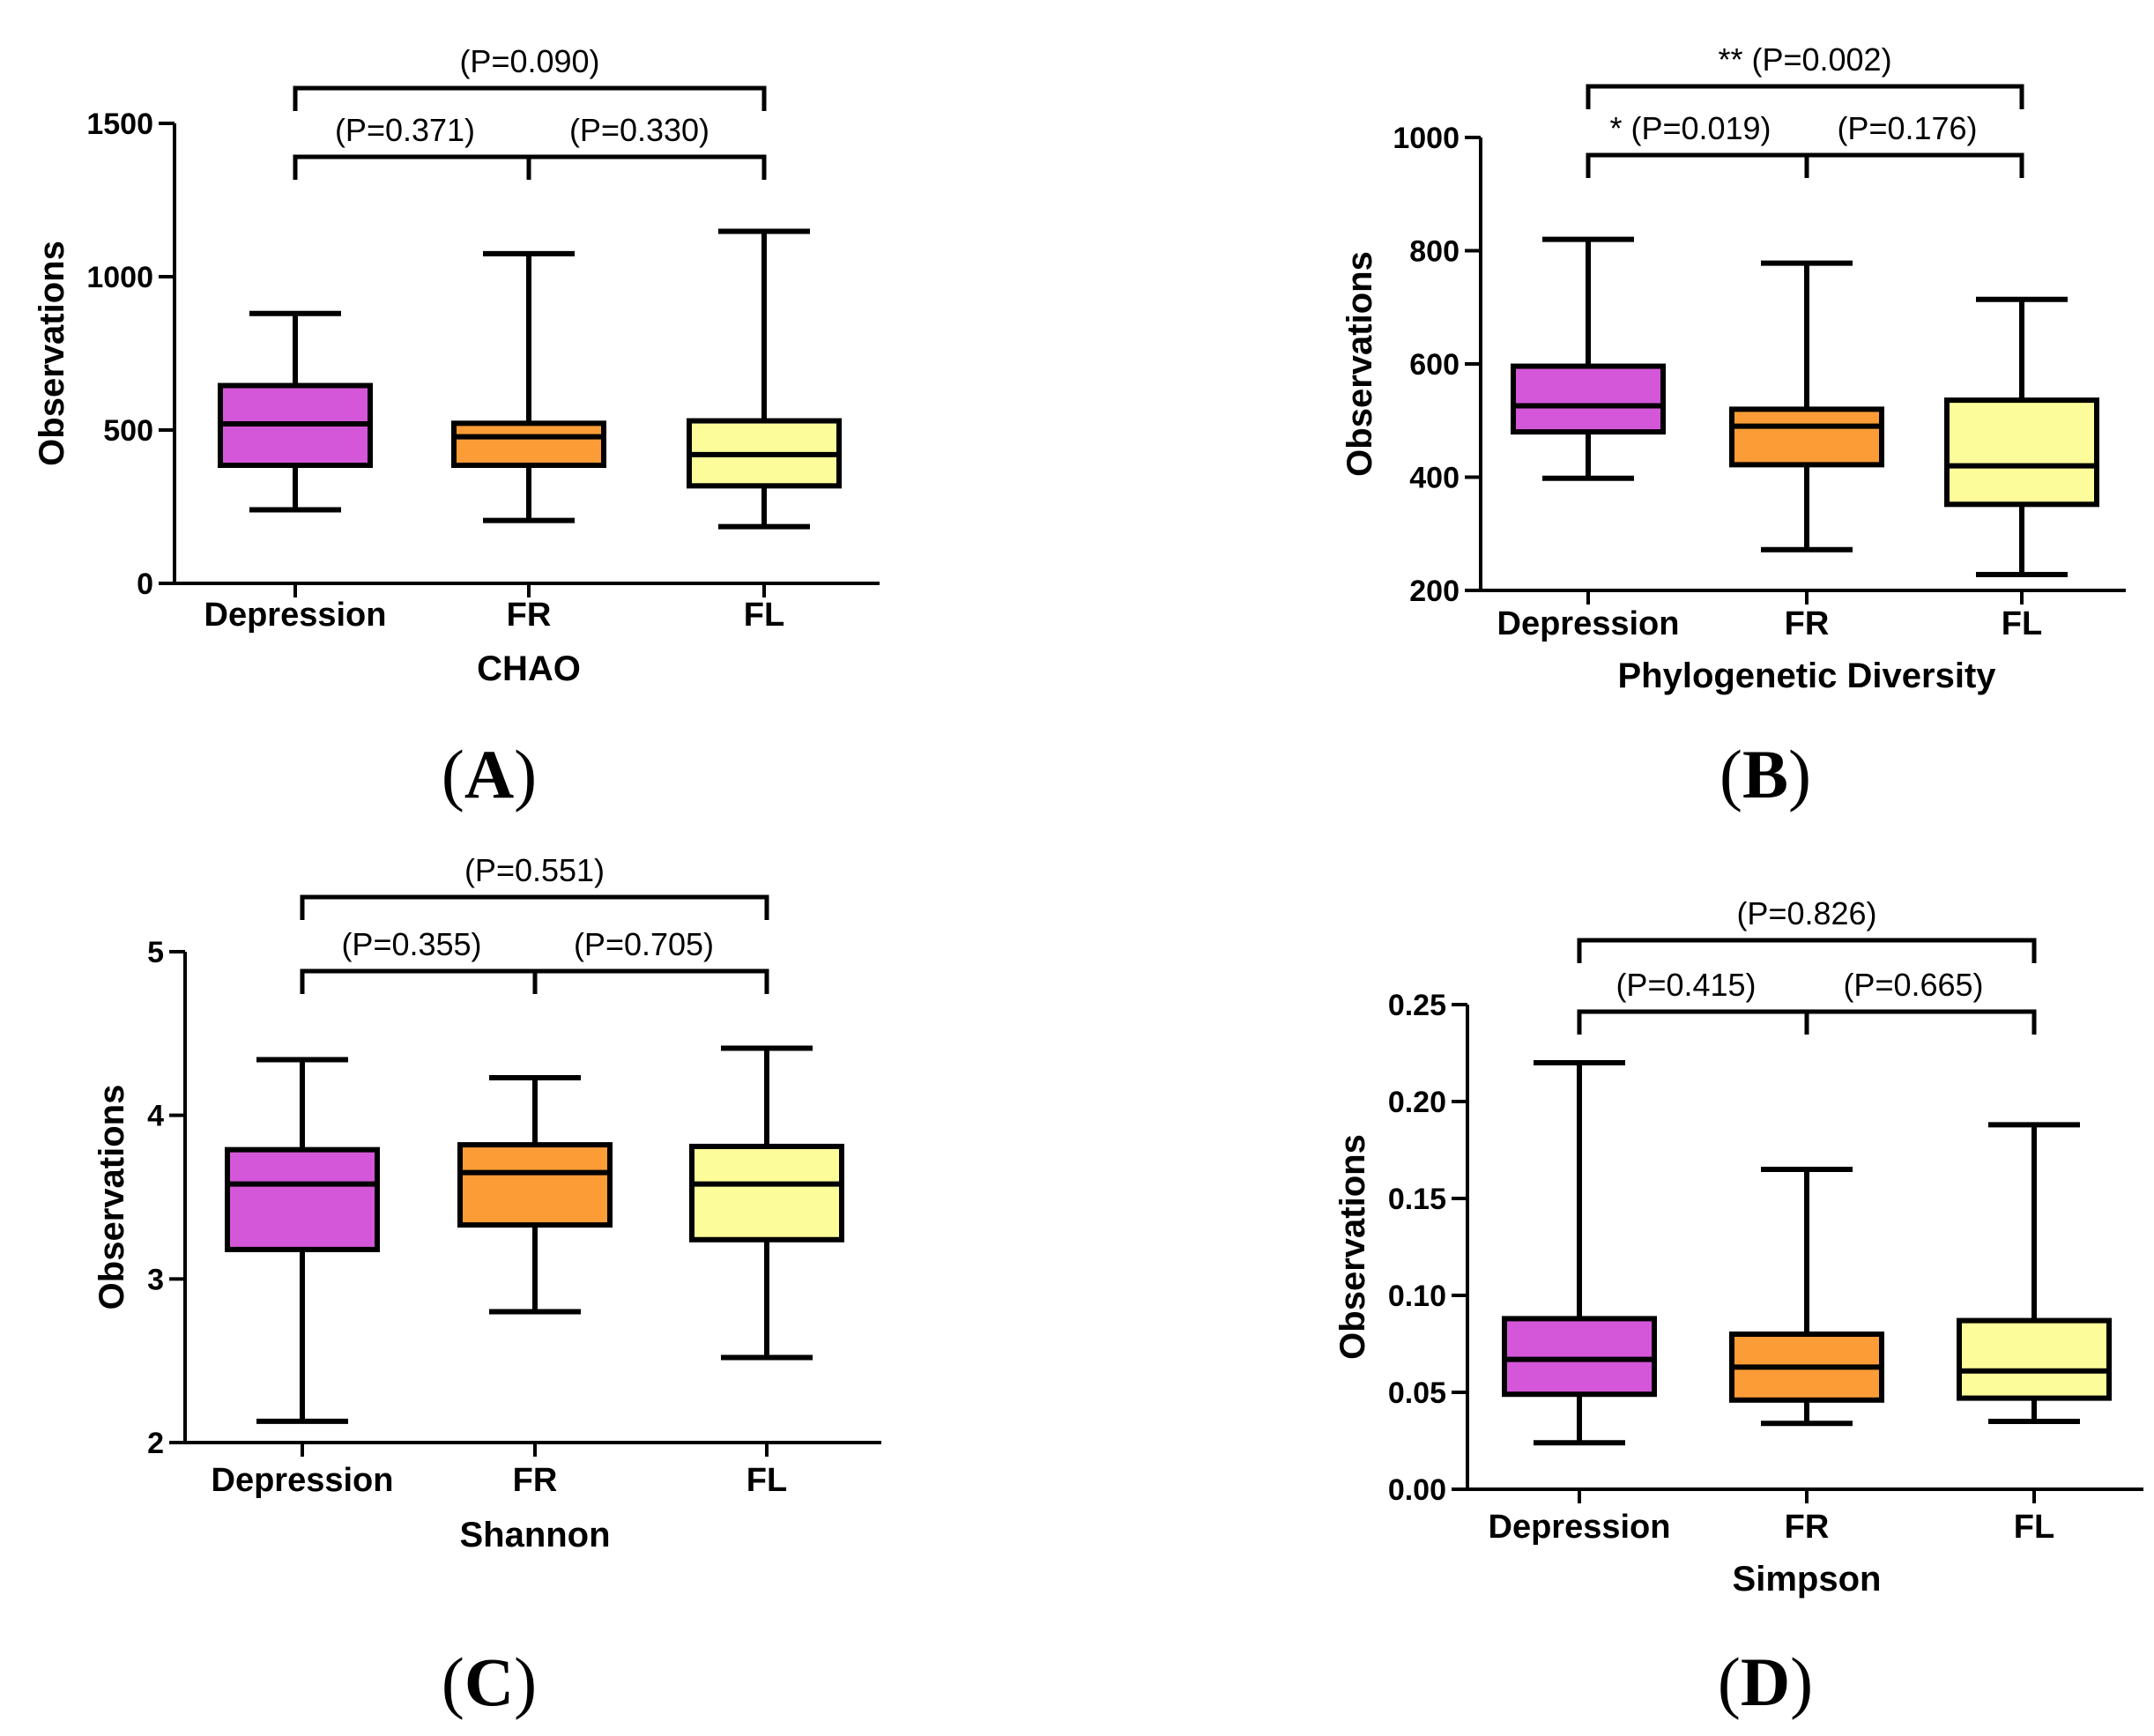  I want to click on comparison-bracket: (P=0.415), so click(1693, 1001).